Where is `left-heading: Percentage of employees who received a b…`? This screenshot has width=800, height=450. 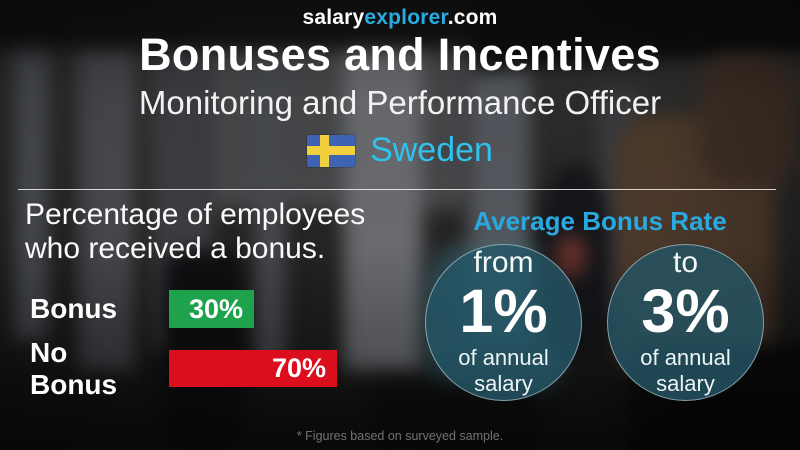 left-heading: Percentage of employees who received a b… is located at coordinates (195, 232).